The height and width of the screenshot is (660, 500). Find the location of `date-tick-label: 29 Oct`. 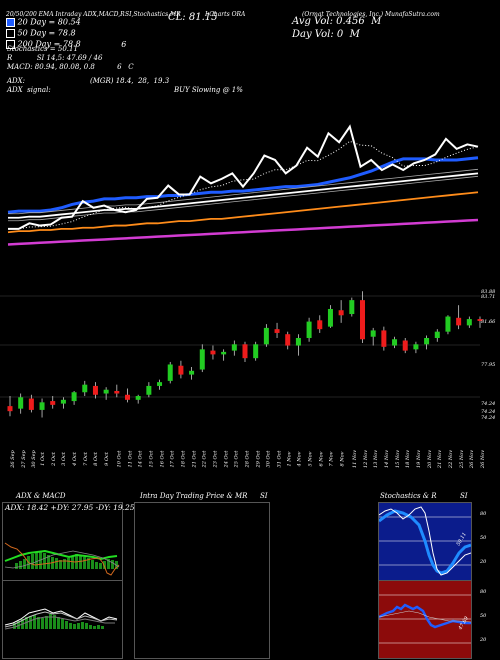

date-tick-label: 29 Oct is located at coordinates (258, 459).